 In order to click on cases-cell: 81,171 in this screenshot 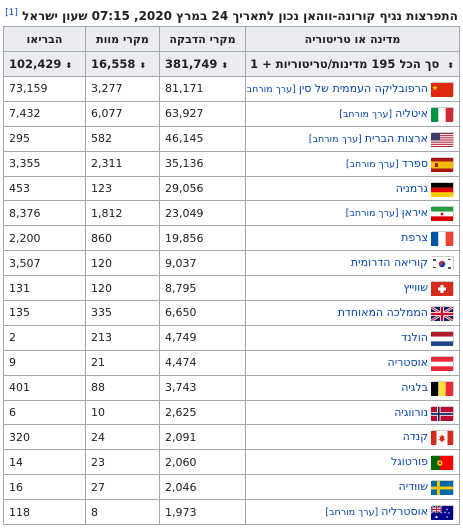, I will do `click(202, 89)`.